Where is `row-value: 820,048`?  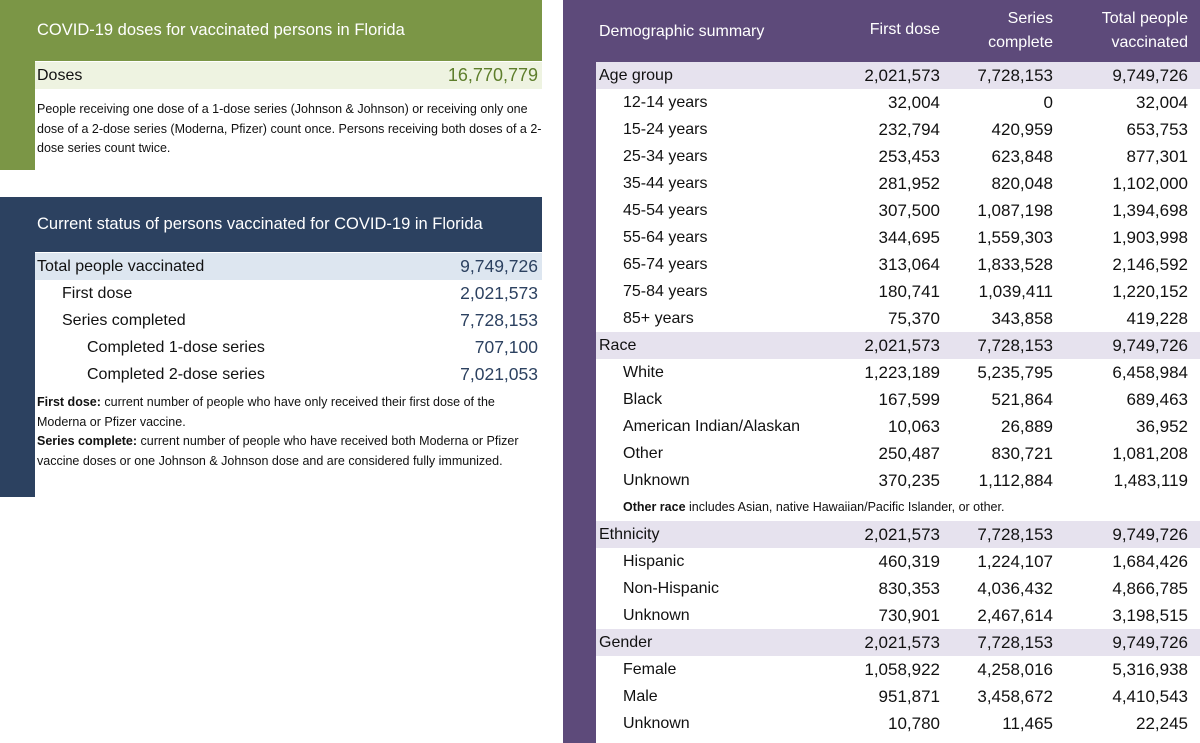
row-value: 820,048 is located at coordinates (1022, 183).